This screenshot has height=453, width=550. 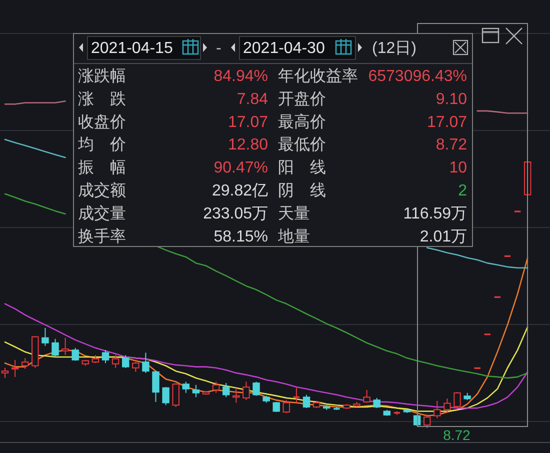 I want to click on annotation: 开盘价, so click(x=302, y=99).